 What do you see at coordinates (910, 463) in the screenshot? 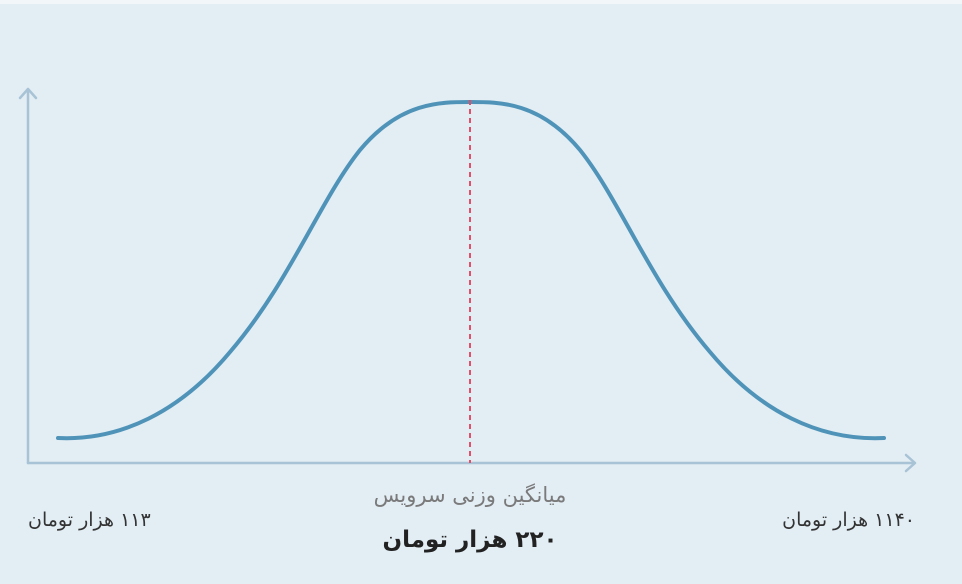
I see `x-axis-arrow` at bounding box center [910, 463].